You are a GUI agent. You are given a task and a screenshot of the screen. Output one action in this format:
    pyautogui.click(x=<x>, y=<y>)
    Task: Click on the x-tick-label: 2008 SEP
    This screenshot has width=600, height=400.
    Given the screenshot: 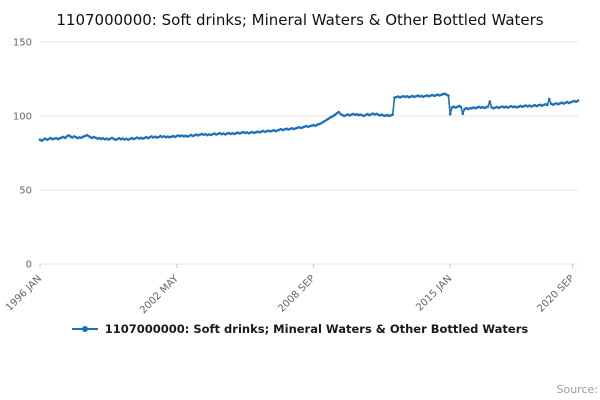 What is the action you would take?
    pyautogui.click(x=296, y=294)
    